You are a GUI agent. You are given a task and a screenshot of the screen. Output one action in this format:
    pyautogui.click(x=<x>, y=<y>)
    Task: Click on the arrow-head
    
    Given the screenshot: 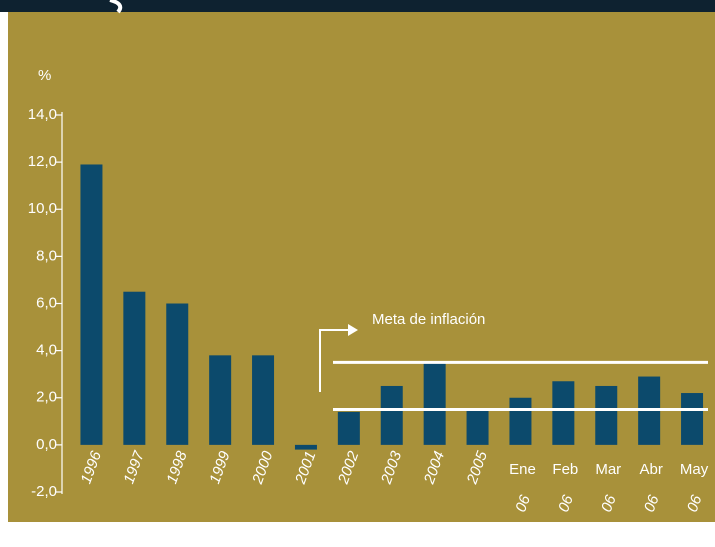 What is the action you would take?
    pyautogui.click(x=353, y=330)
    